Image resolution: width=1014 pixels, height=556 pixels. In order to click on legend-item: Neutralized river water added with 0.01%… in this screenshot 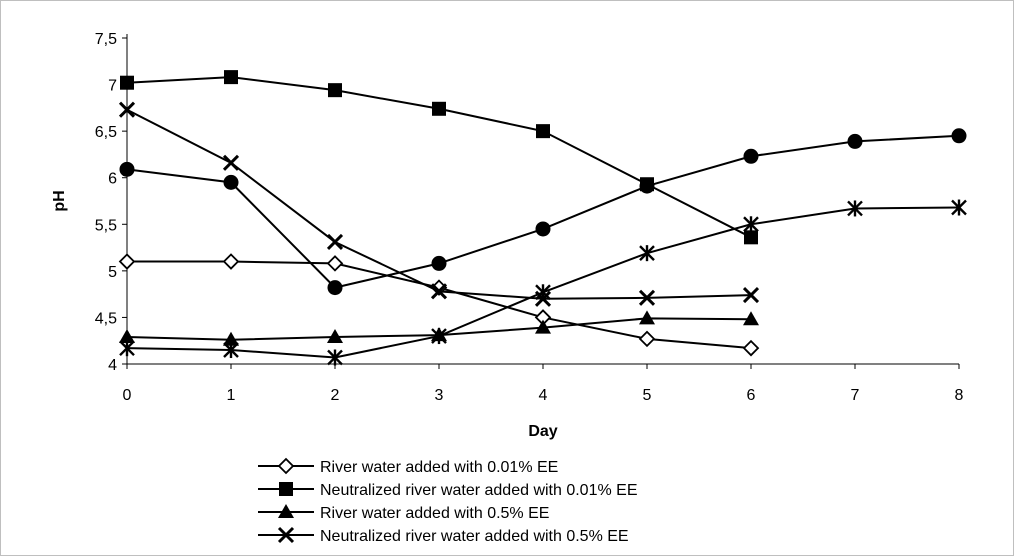, I will do `click(448, 490)`.